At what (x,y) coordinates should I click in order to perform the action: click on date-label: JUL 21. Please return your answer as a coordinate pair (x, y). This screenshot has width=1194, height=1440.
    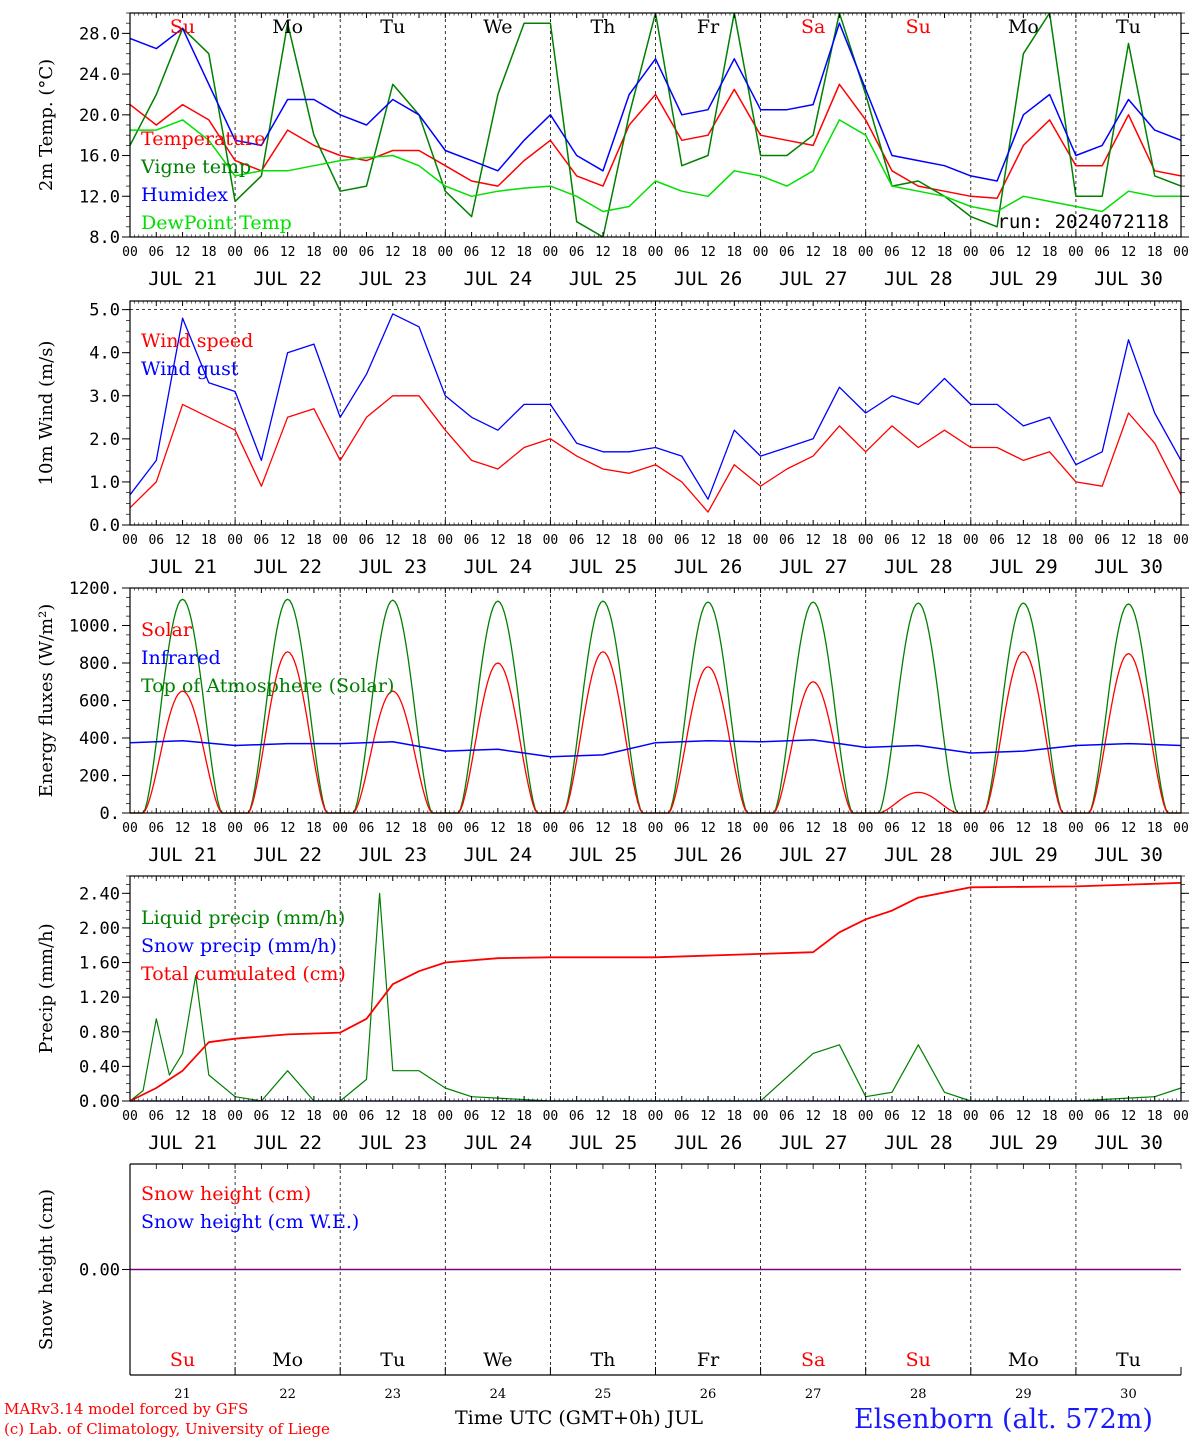
    Looking at the image, I should click on (182, 567).